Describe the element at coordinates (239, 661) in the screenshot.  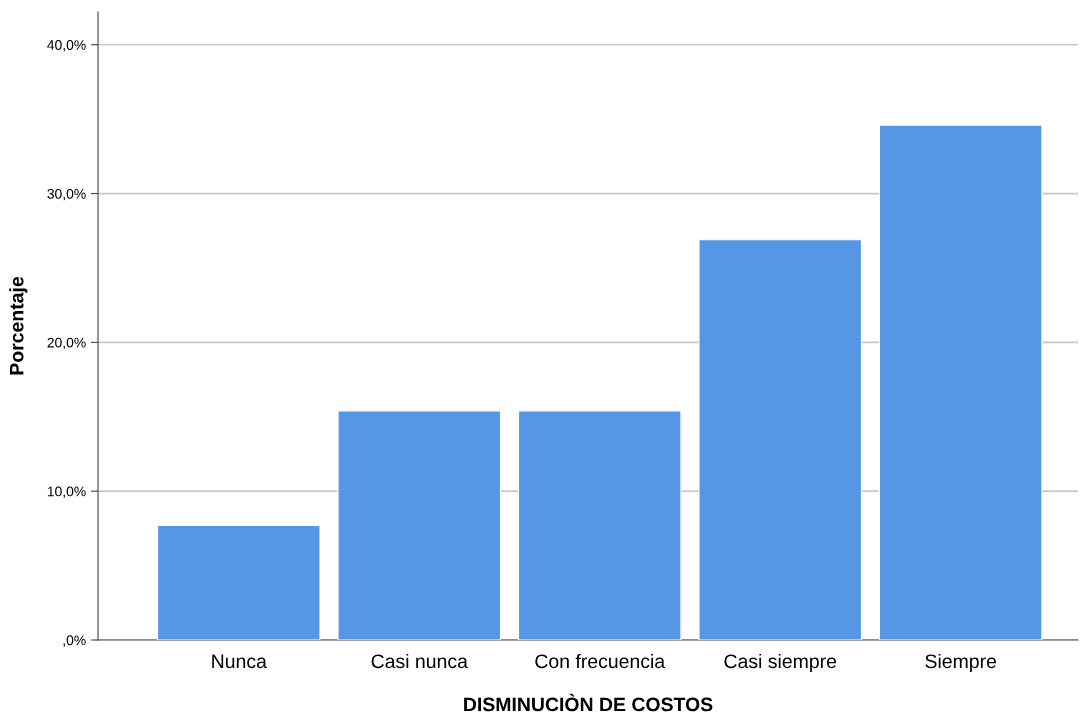
I see `x-tick-label: Nunca` at that location.